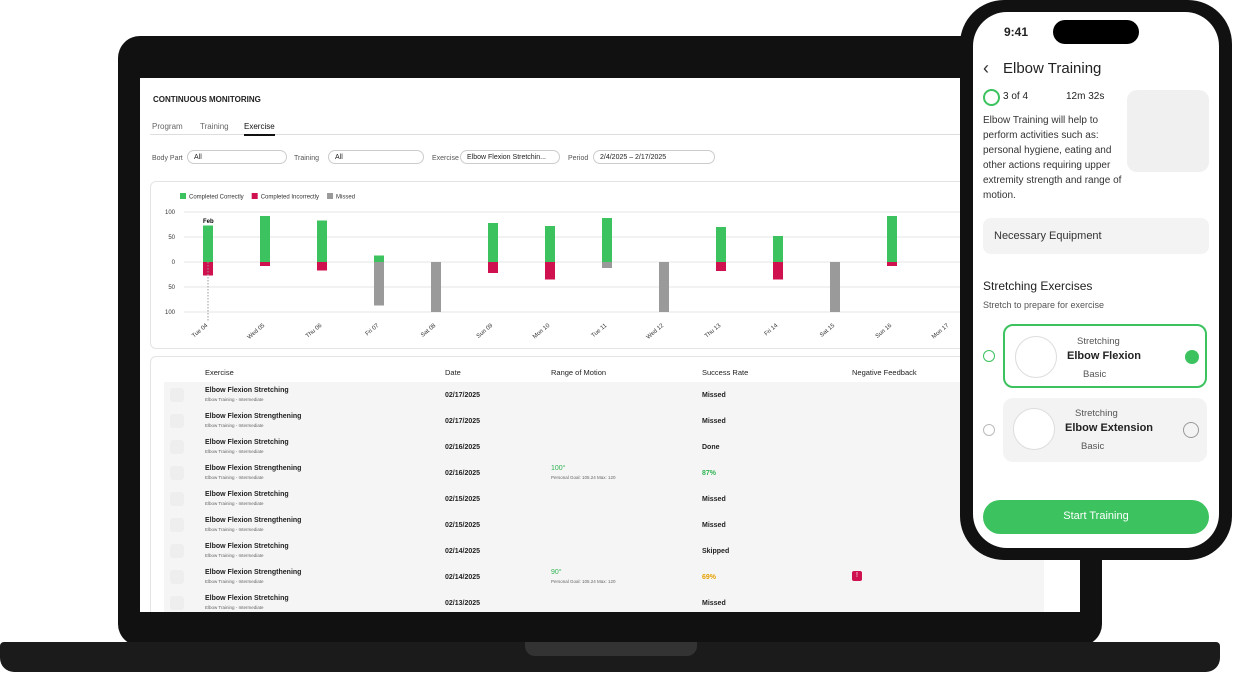  I want to click on tab: Exercise, so click(259, 129).